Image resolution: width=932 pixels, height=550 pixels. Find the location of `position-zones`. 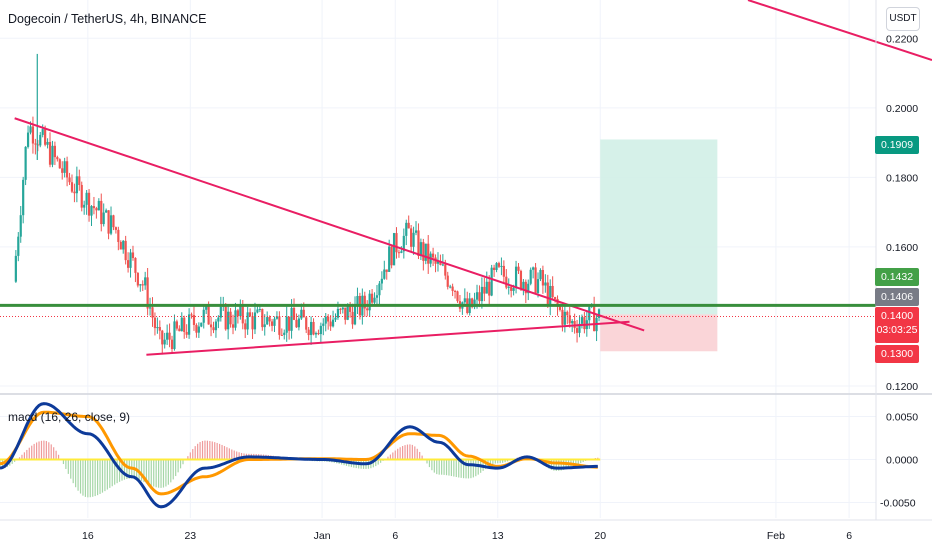

position-zones is located at coordinates (659, 245).